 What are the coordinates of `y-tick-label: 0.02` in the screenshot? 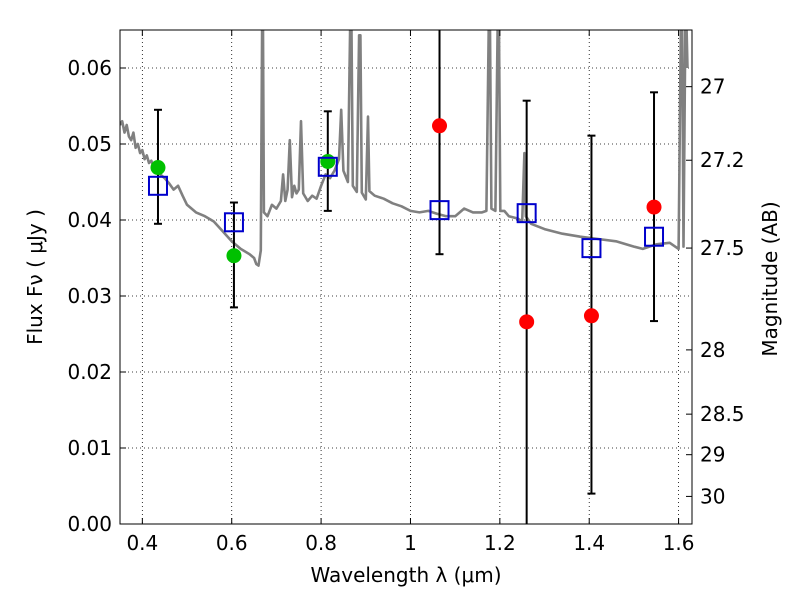 It's located at (89, 372).